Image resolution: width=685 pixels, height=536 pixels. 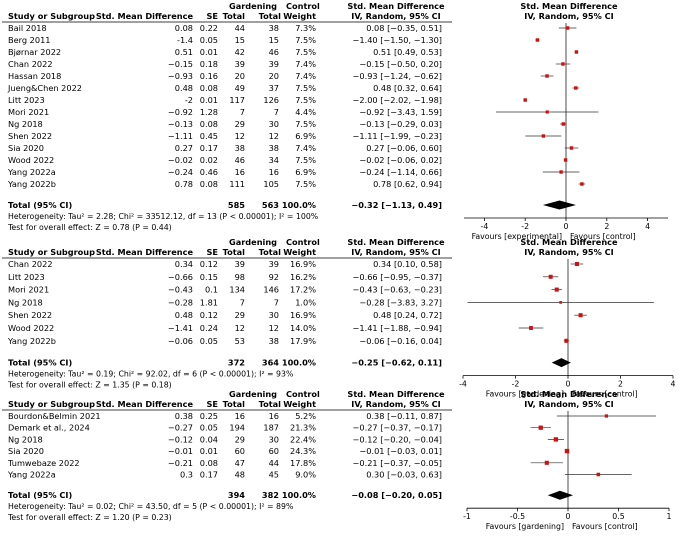 What do you see at coordinates (49, 428) in the screenshot?
I see `study-name: Demark et al., 2024` at bounding box center [49, 428].